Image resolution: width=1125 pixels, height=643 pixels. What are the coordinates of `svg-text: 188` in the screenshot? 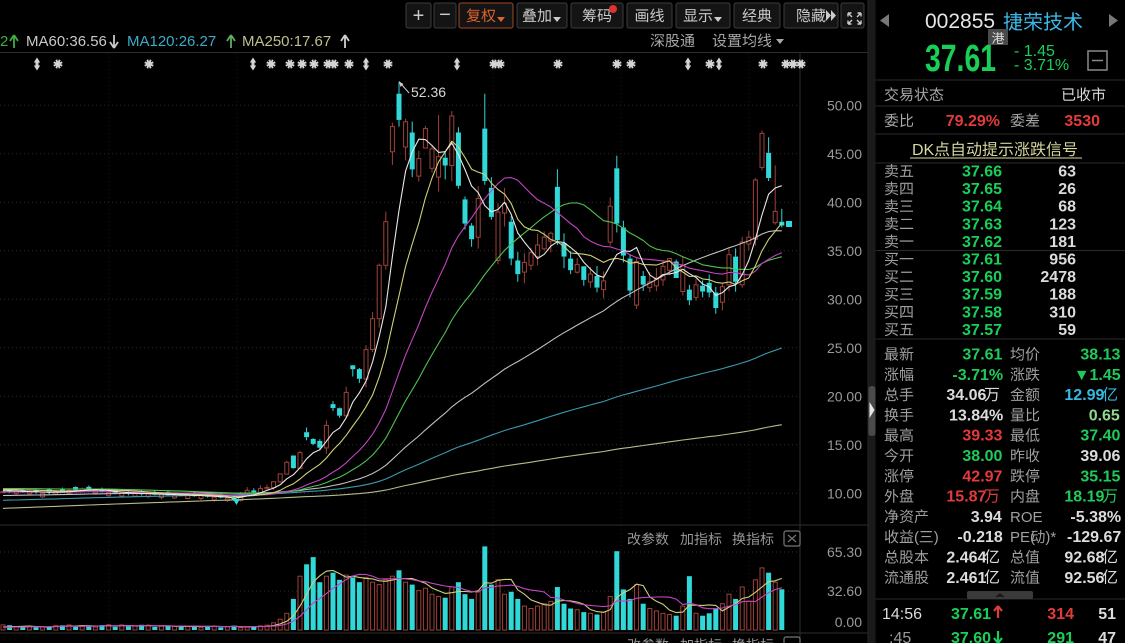 It's located at (1062, 295).